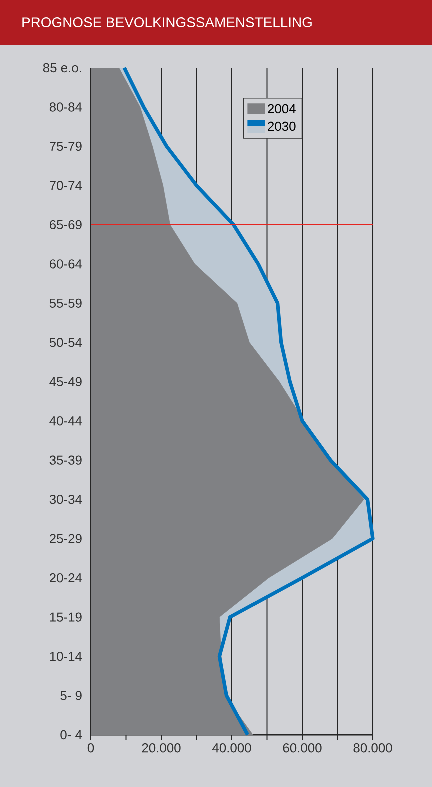  Describe the element at coordinates (66, 147) in the screenshot. I see `y-tick-label: 75-79` at that location.